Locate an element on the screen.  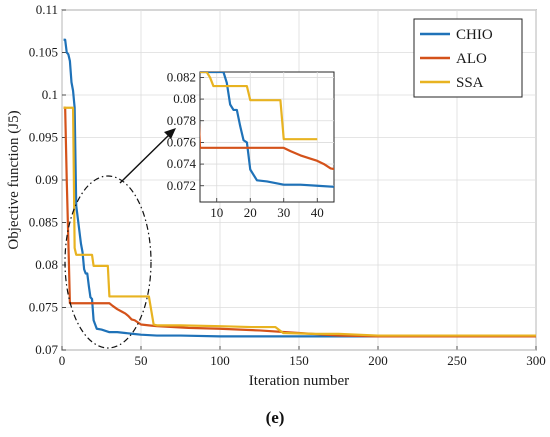
inset-series-line-alo is located at coordinates (267, 146).